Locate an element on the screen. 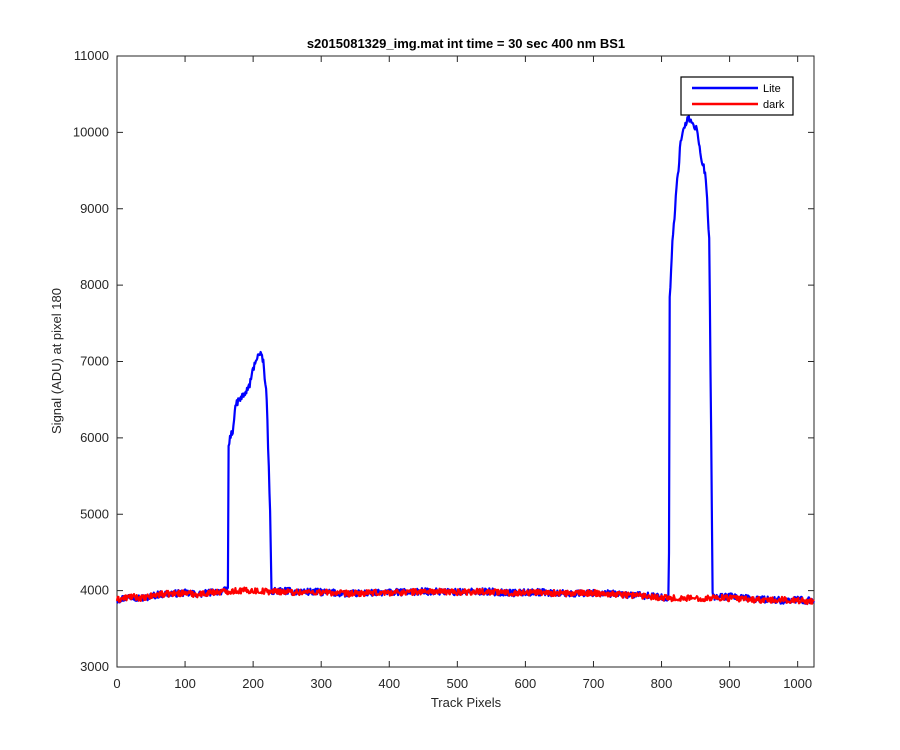  x-tick-label: 600 is located at coordinates (526, 683).